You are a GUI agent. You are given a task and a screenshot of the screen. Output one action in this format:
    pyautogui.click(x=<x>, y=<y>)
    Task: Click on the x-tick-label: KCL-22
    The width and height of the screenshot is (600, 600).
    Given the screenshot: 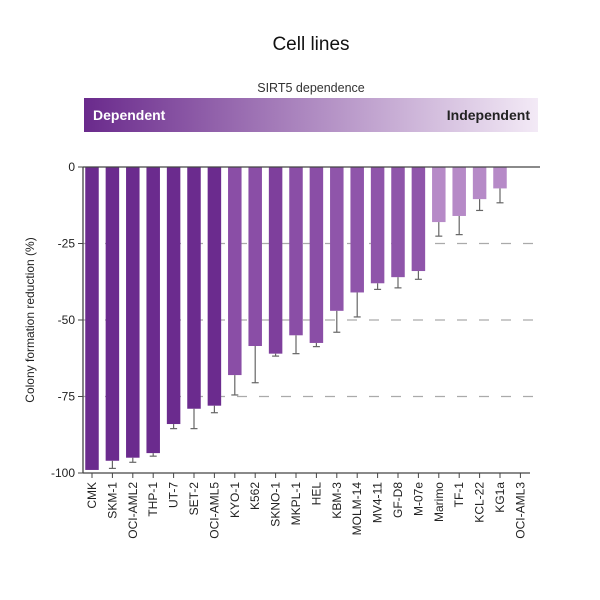 What is the action you would take?
    pyautogui.click(x=480, y=502)
    